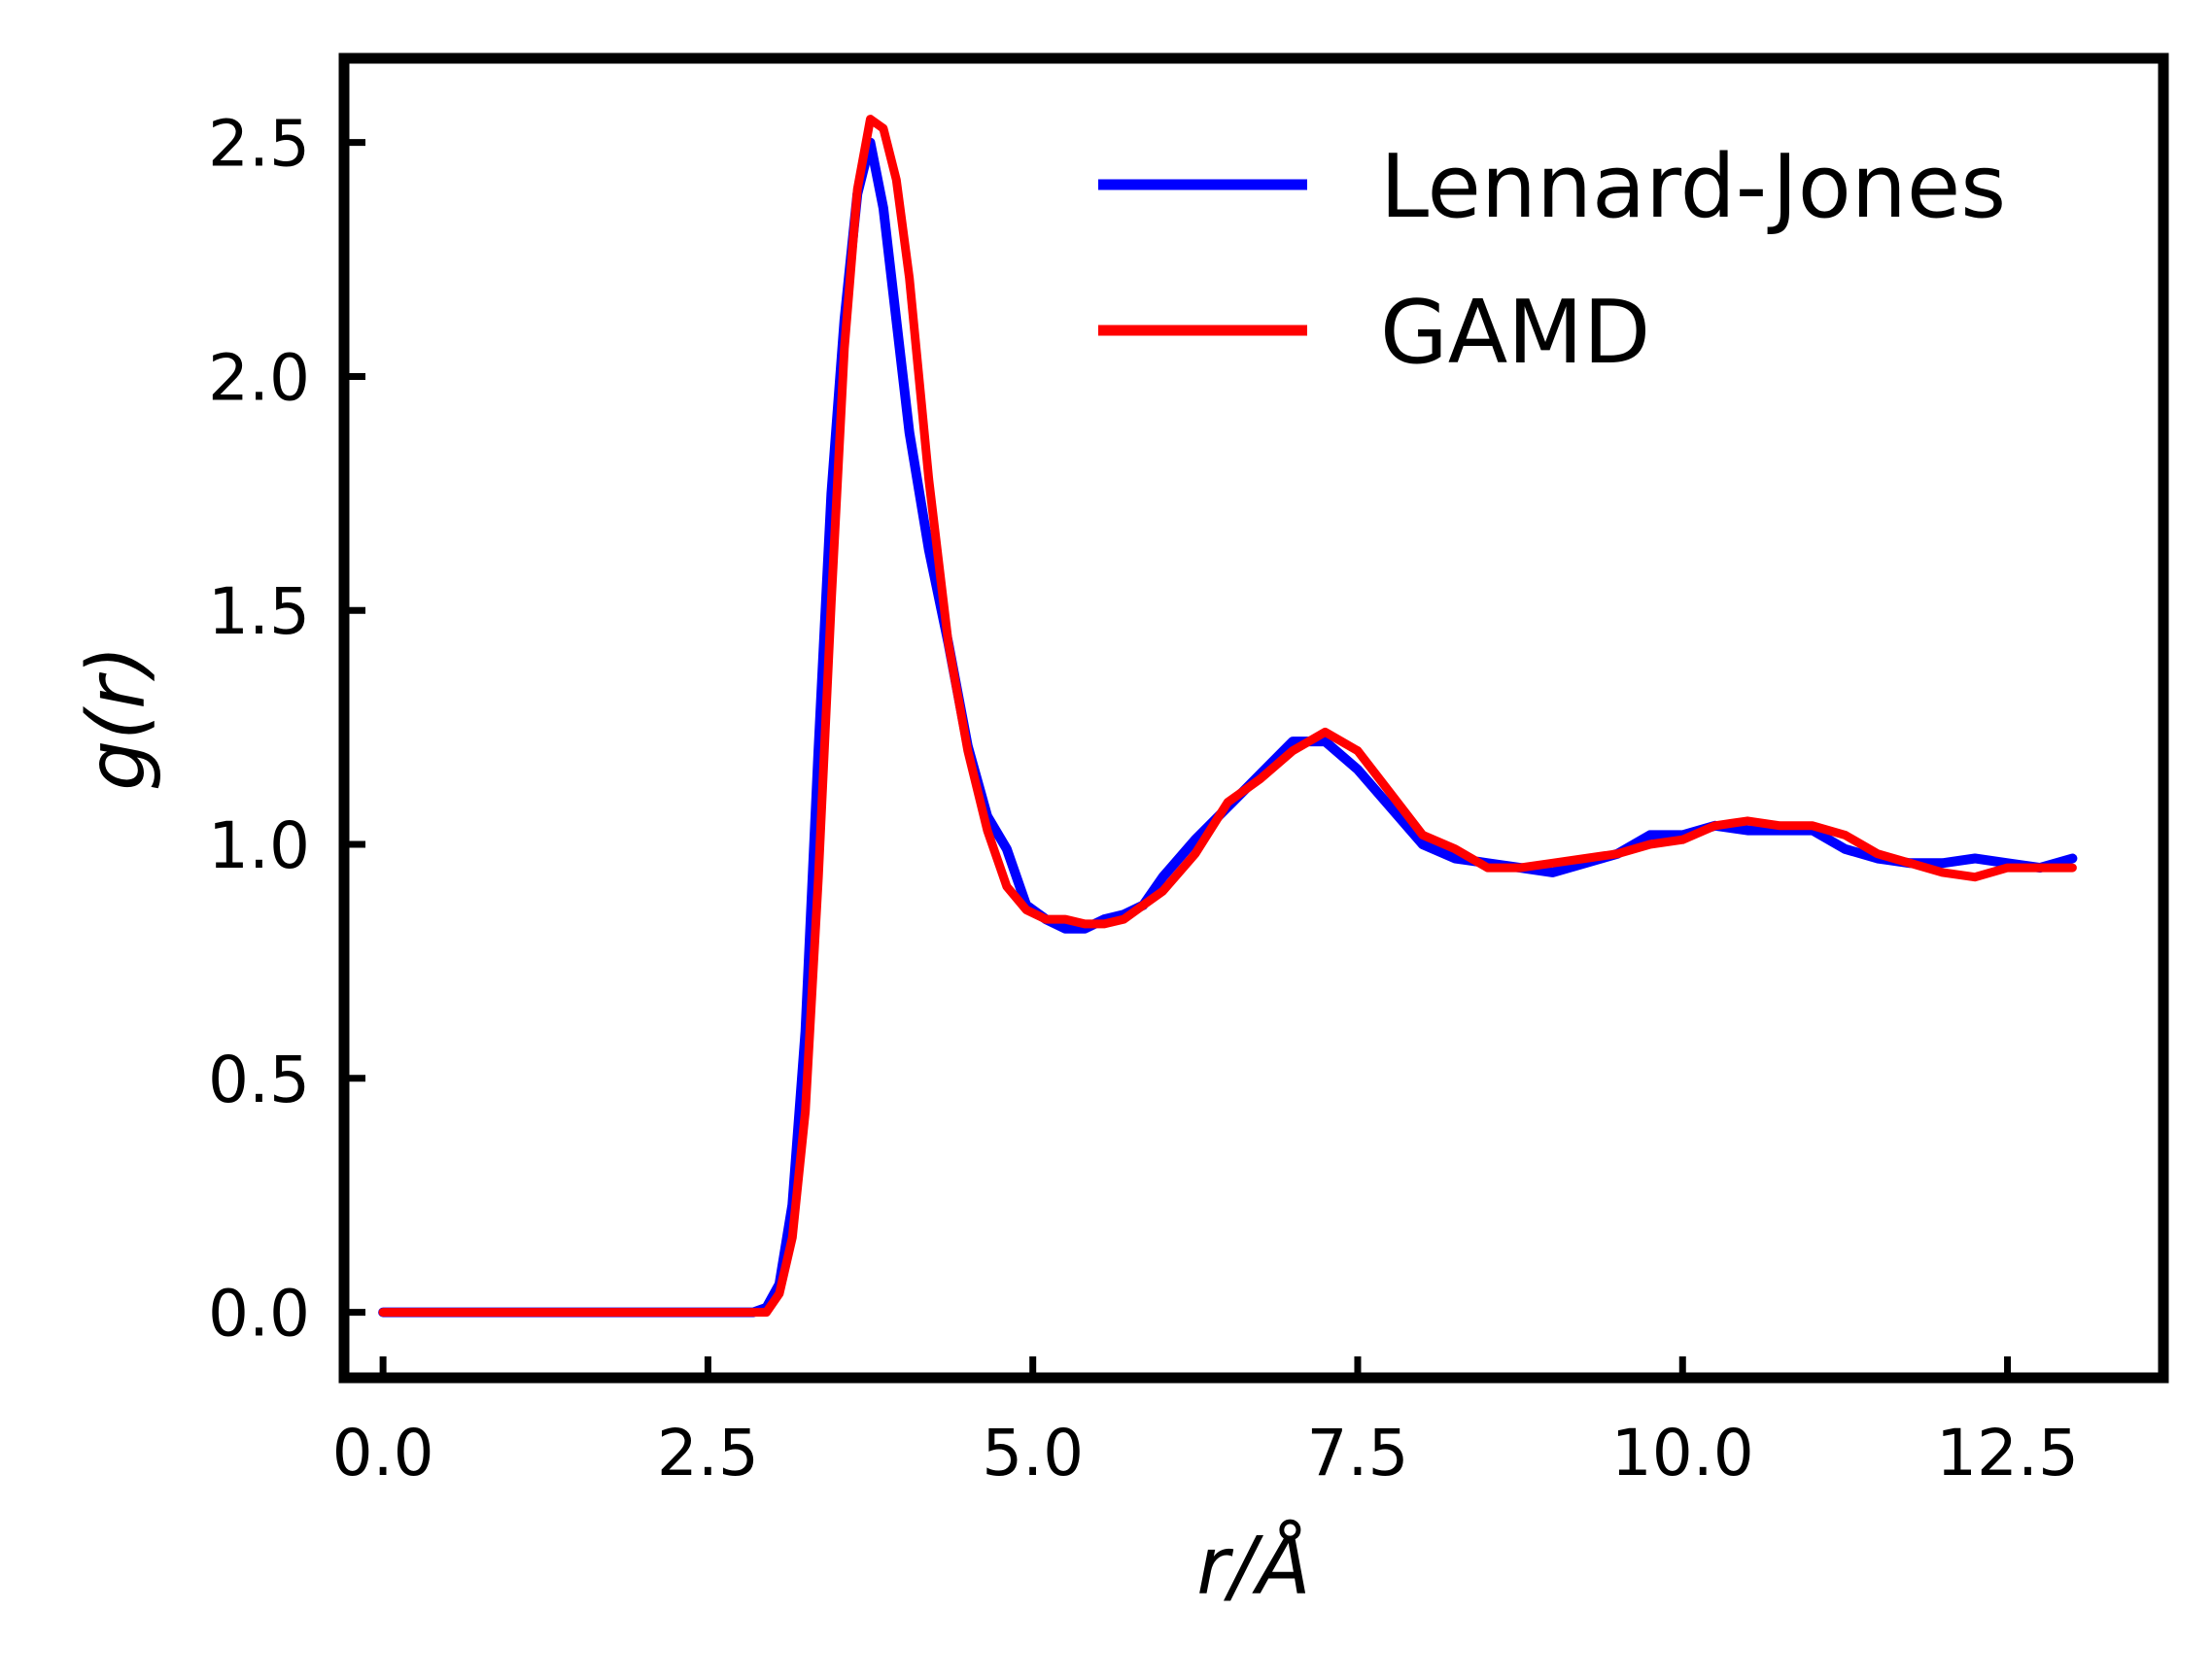  Describe the element at coordinates (259, 845) in the screenshot. I see `y-tick-label: 1.0` at that location.